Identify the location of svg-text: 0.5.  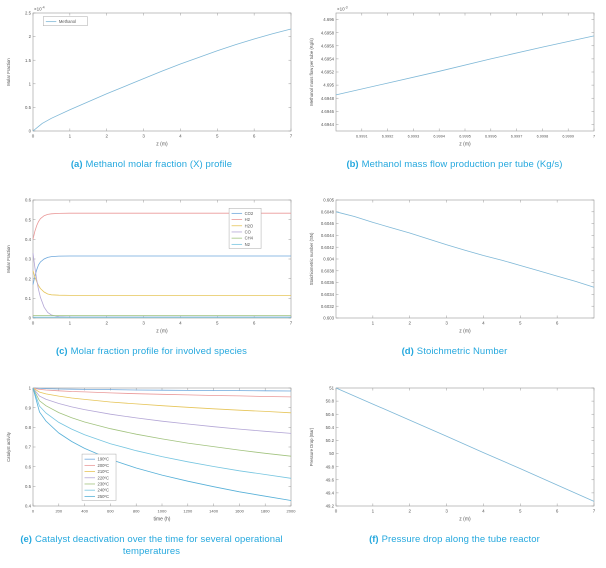
(28, 219).